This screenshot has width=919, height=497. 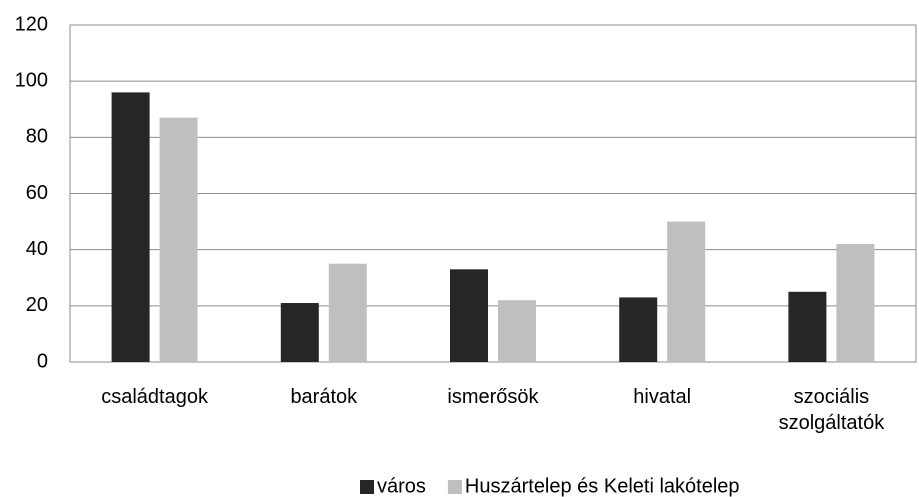 I want to click on y-tick-label: 60, so click(x=37, y=193).